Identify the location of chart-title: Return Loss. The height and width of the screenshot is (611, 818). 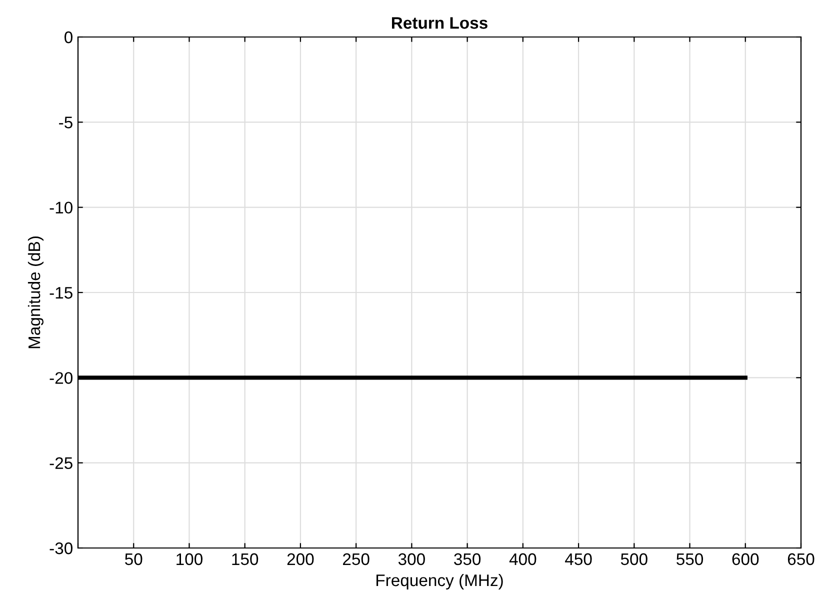
(440, 23).